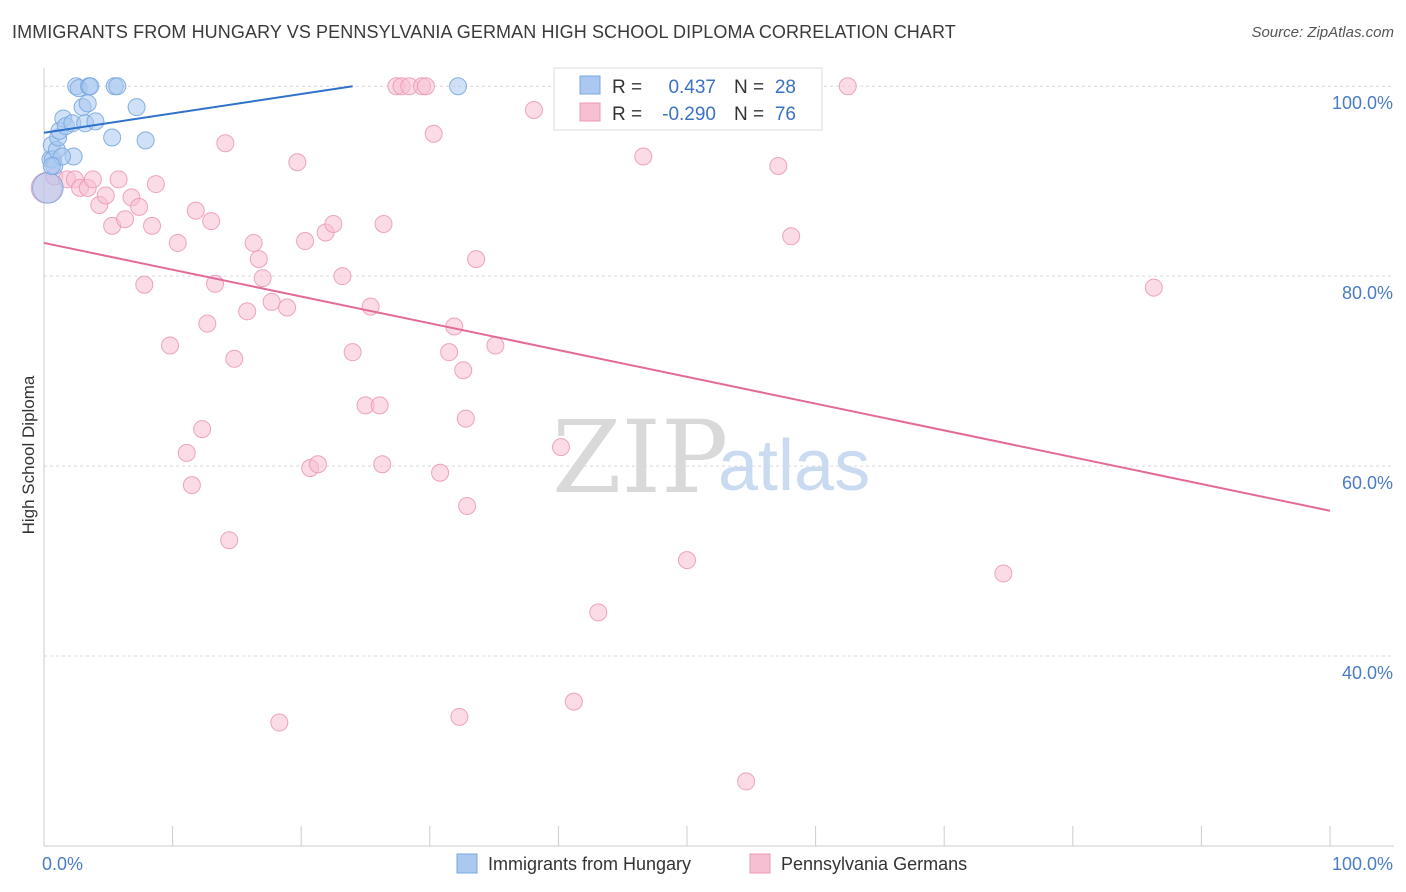 Image resolution: width=1406 pixels, height=892 pixels. I want to click on legend-label-hungary: Immigrants from Hungary, so click(589, 864).